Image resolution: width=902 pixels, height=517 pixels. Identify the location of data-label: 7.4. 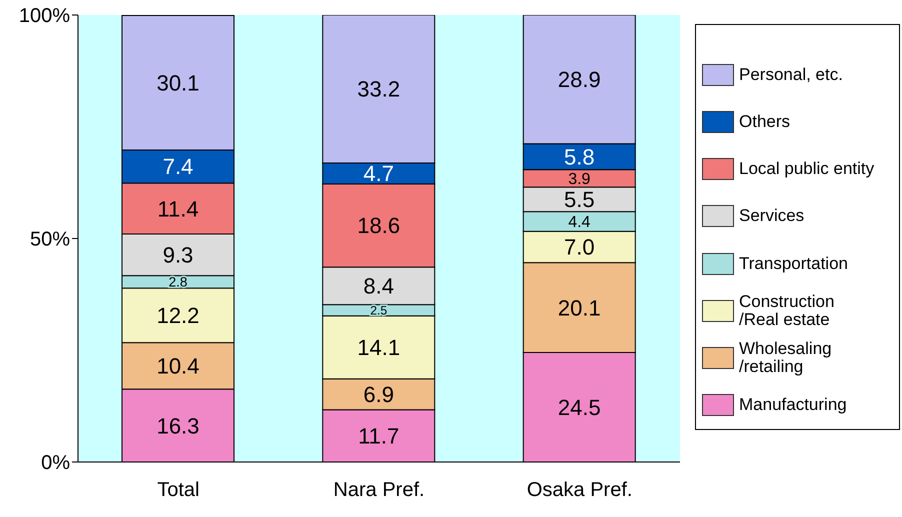
(178, 167).